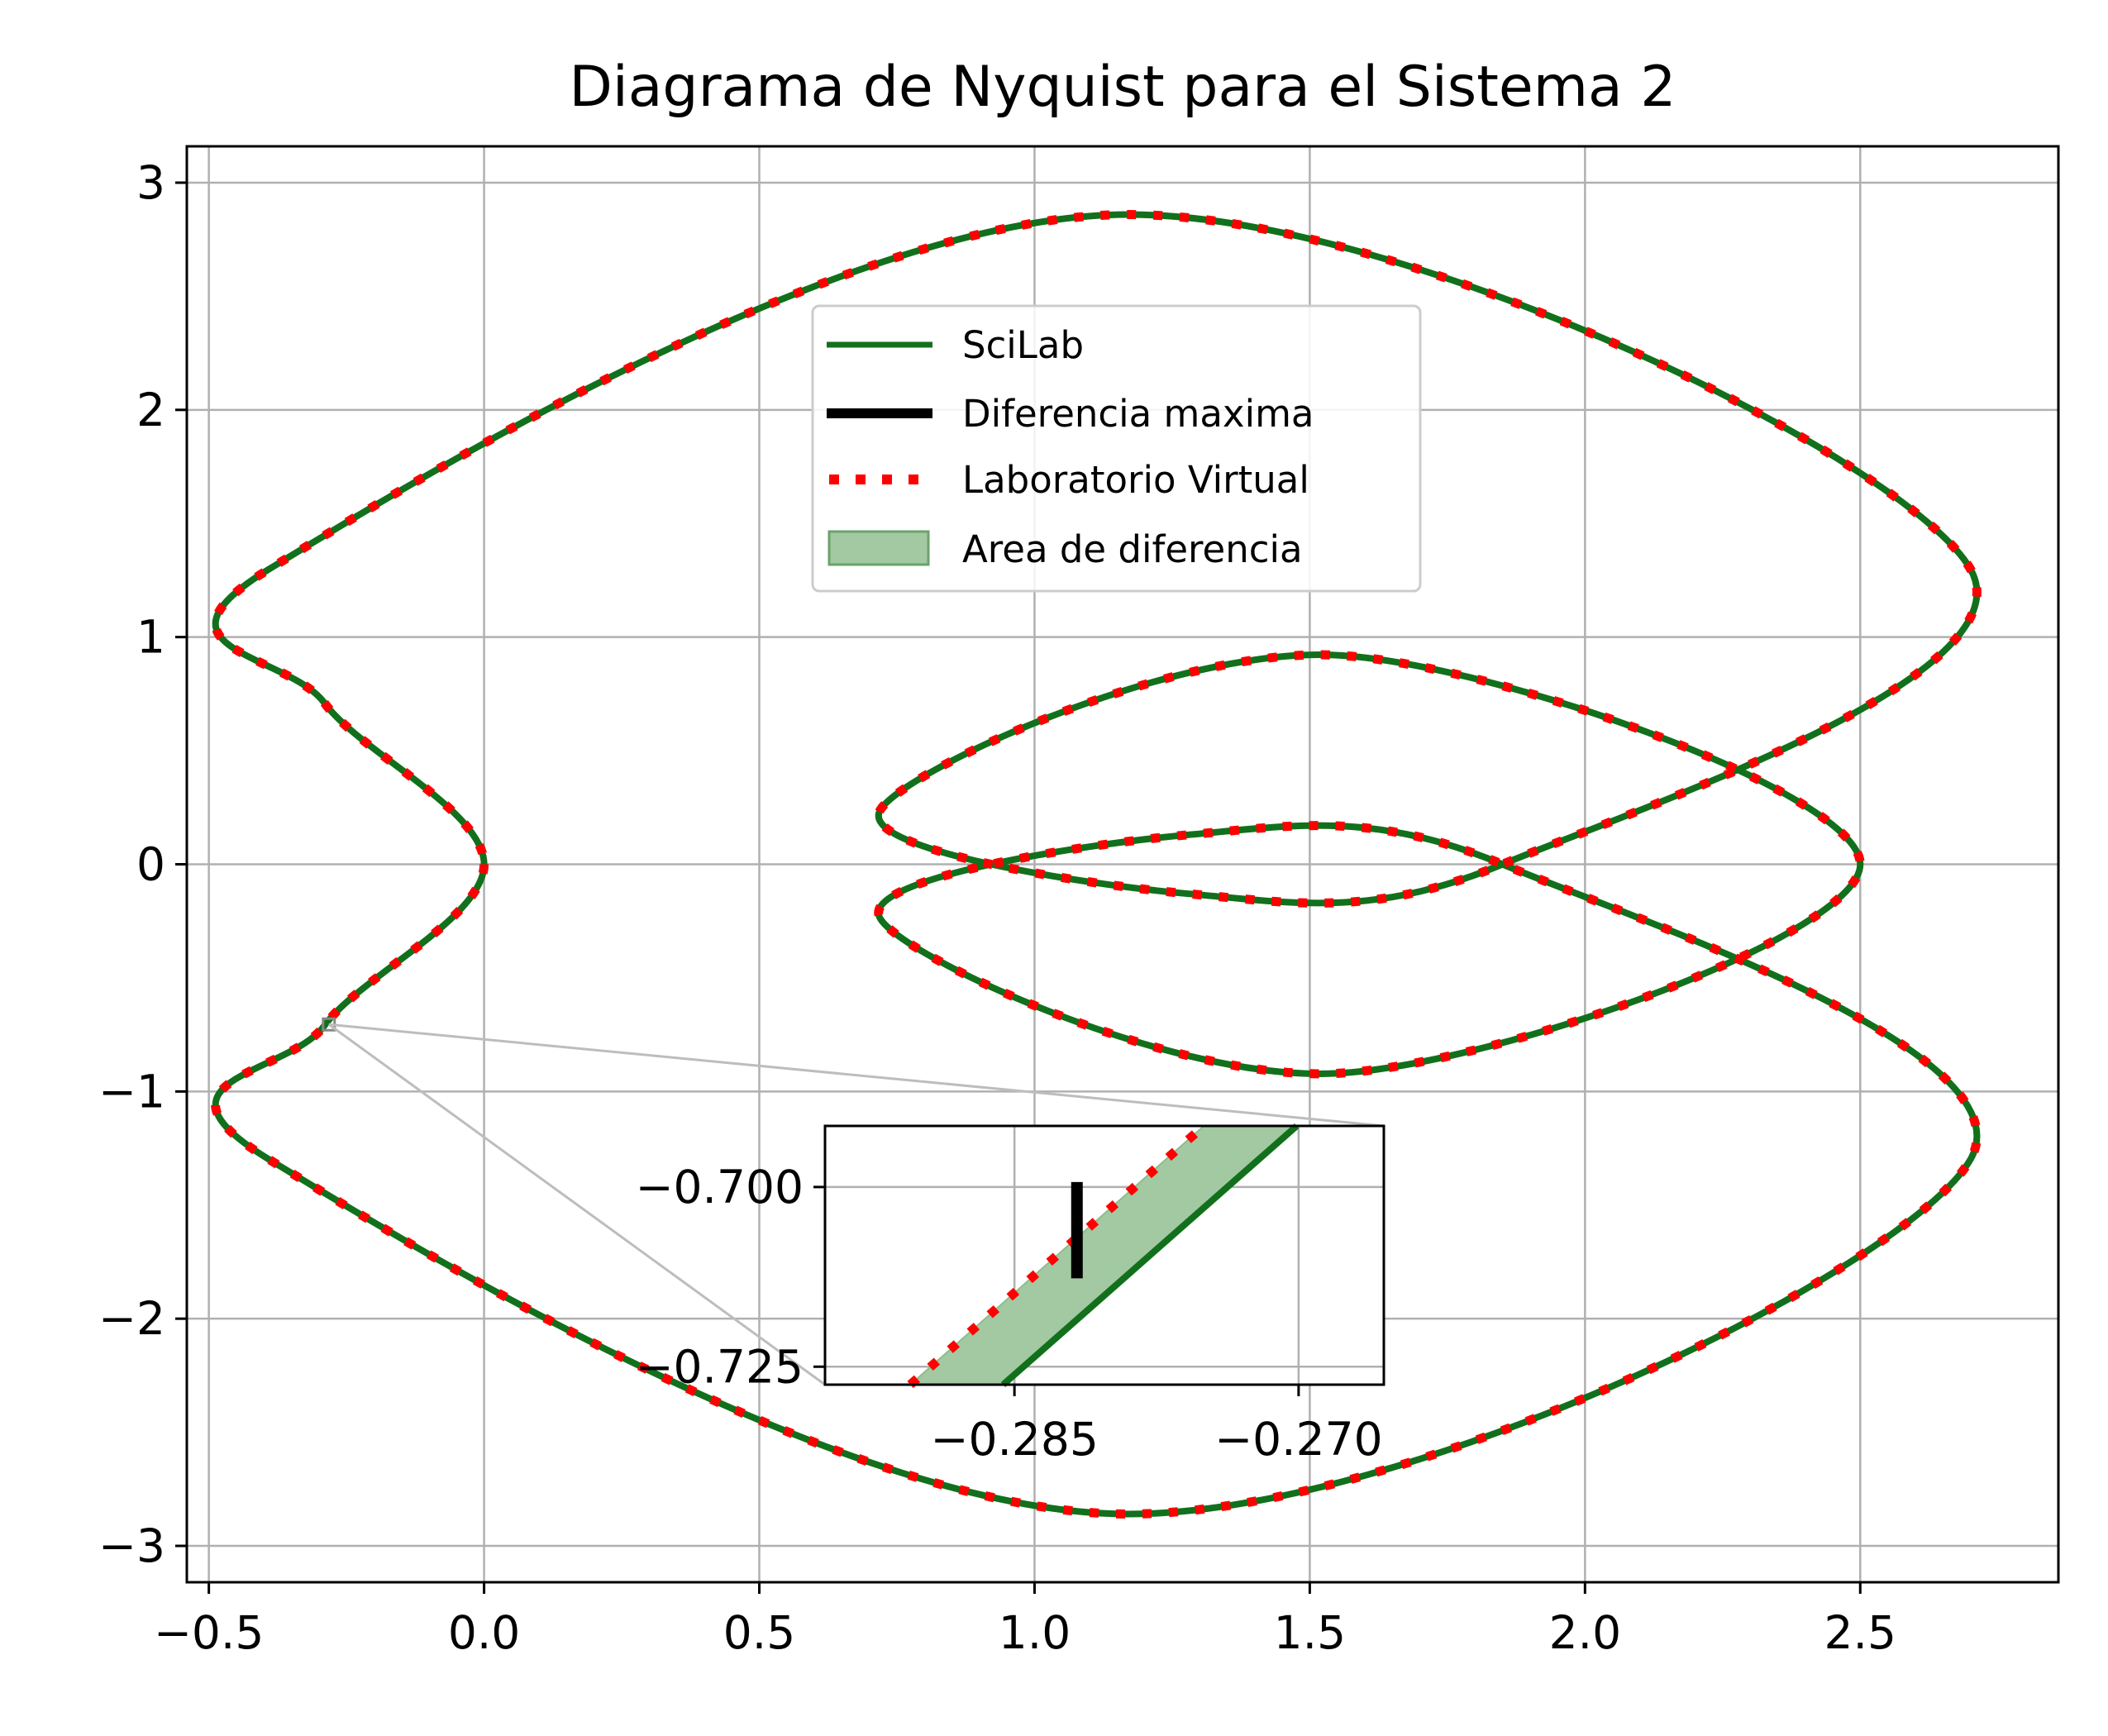 The height and width of the screenshot is (1736, 2108). What do you see at coordinates (1150, 1255) in the screenshot?
I see `inset-scilab-line` at bounding box center [1150, 1255].